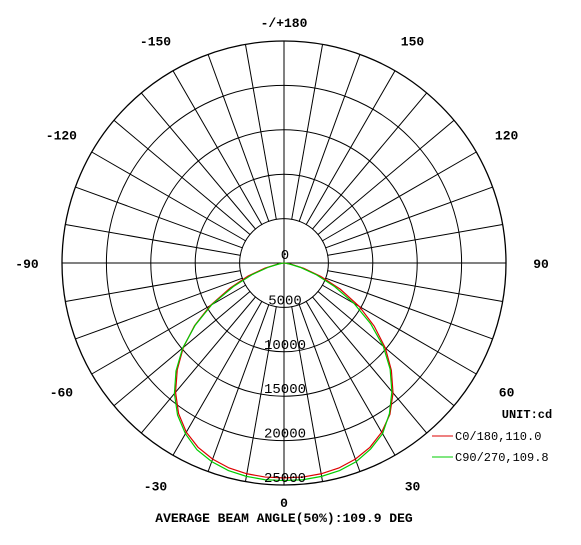  Describe the element at coordinates (507, 393) in the screenshot. I see `angle-label: 60` at that location.